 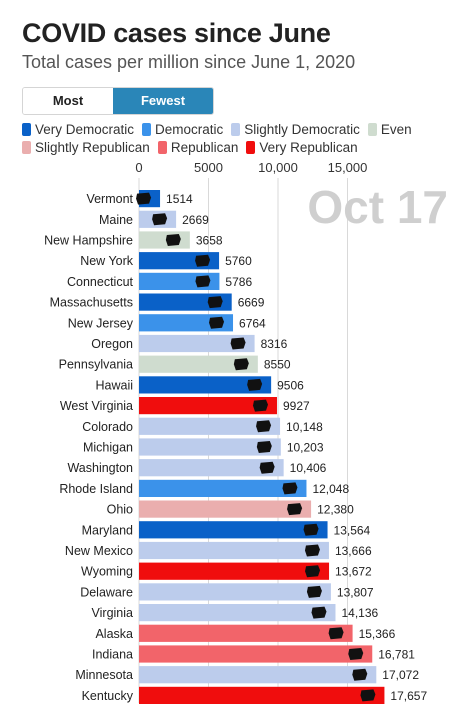 What do you see at coordinates (100, 282) in the screenshot?
I see `state-label: Connecticut` at bounding box center [100, 282].